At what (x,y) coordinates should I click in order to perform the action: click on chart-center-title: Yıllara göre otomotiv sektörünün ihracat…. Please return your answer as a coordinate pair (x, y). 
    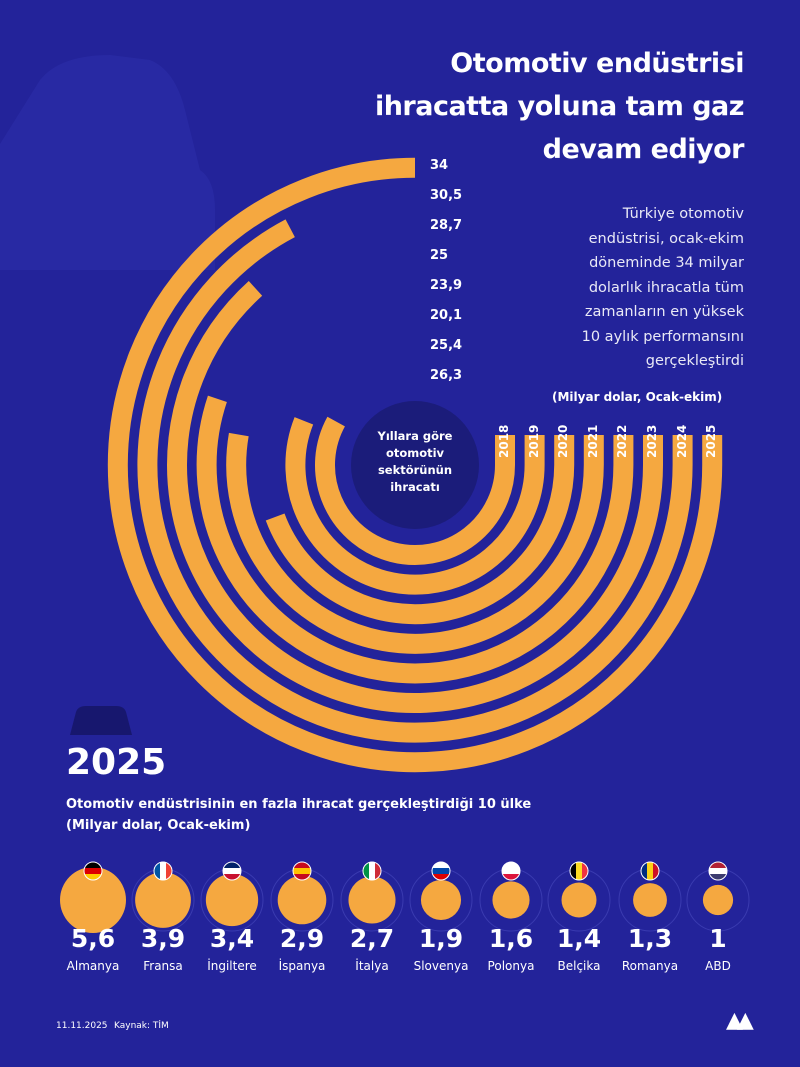
    Looking at the image, I should click on (415, 462).